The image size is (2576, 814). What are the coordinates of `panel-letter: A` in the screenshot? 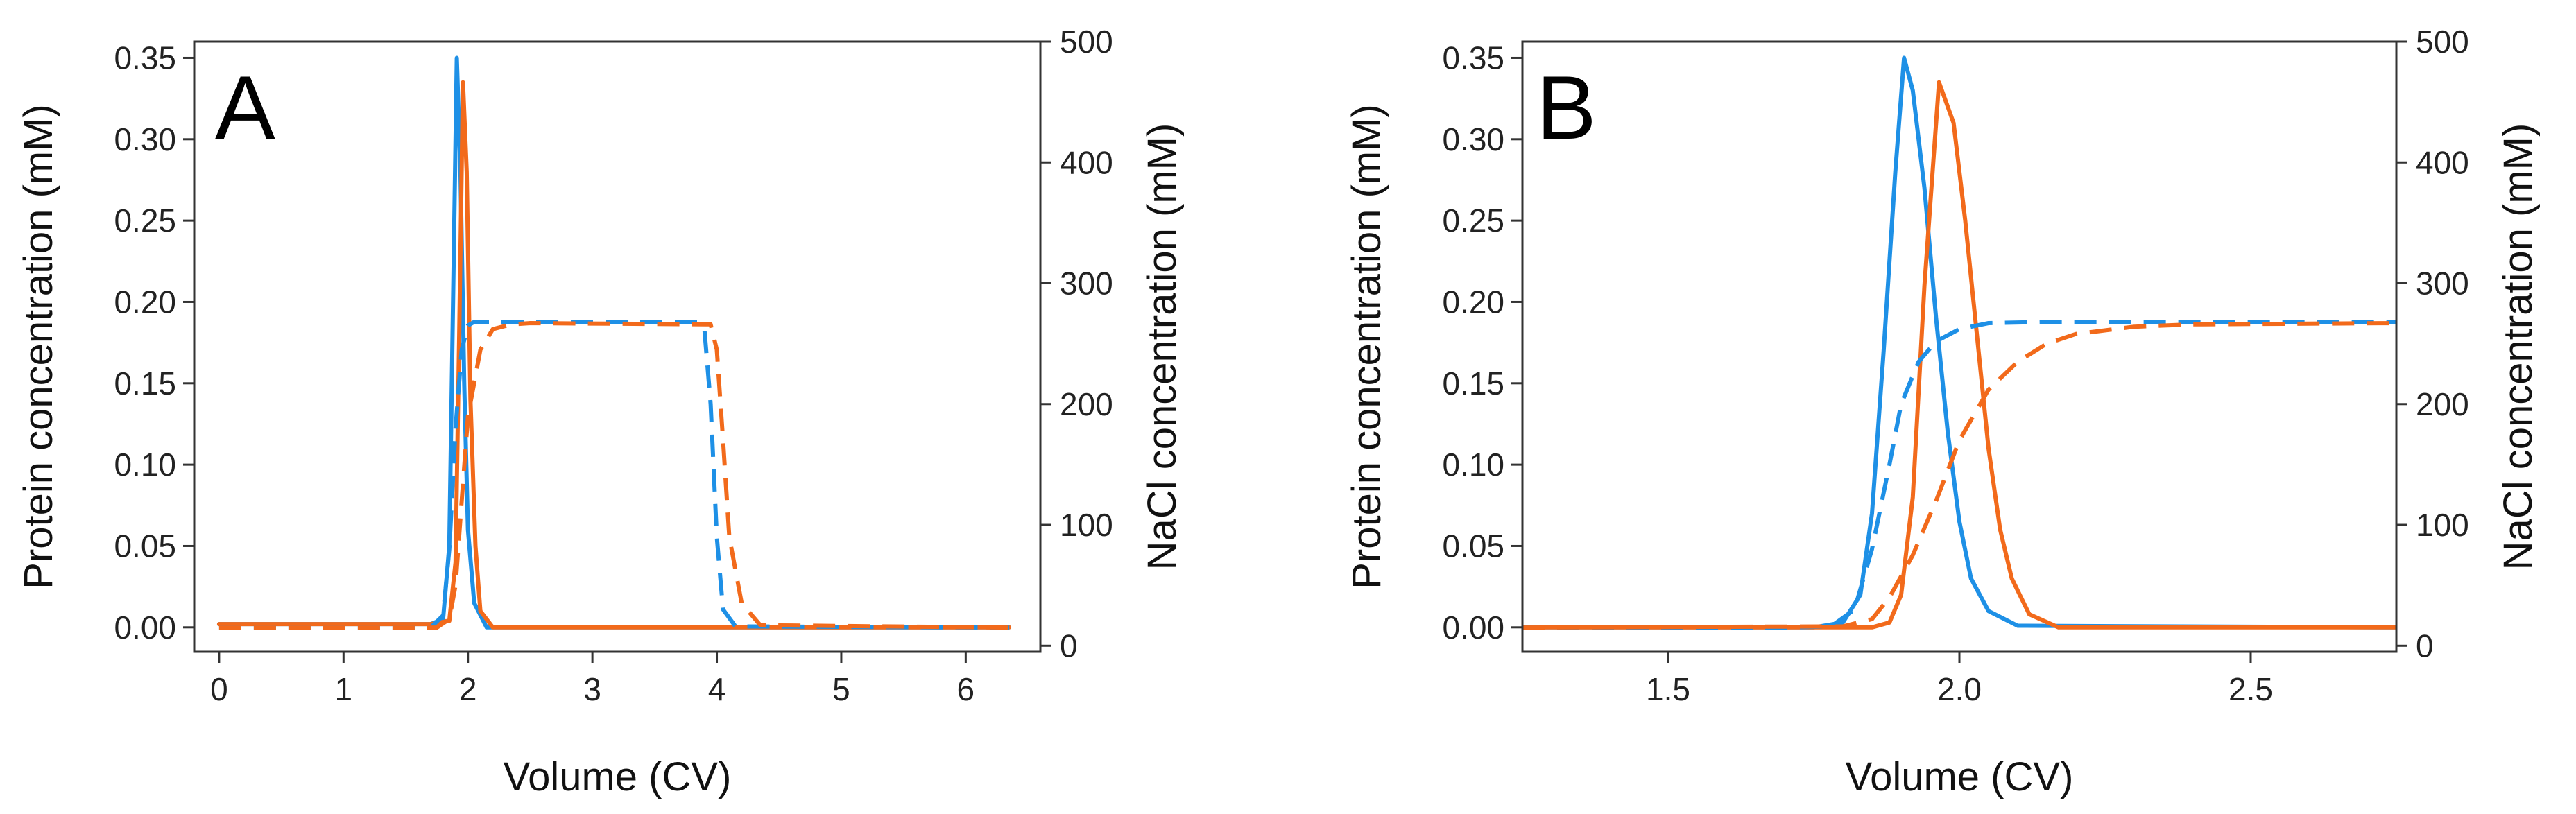 It's located at (245, 108).